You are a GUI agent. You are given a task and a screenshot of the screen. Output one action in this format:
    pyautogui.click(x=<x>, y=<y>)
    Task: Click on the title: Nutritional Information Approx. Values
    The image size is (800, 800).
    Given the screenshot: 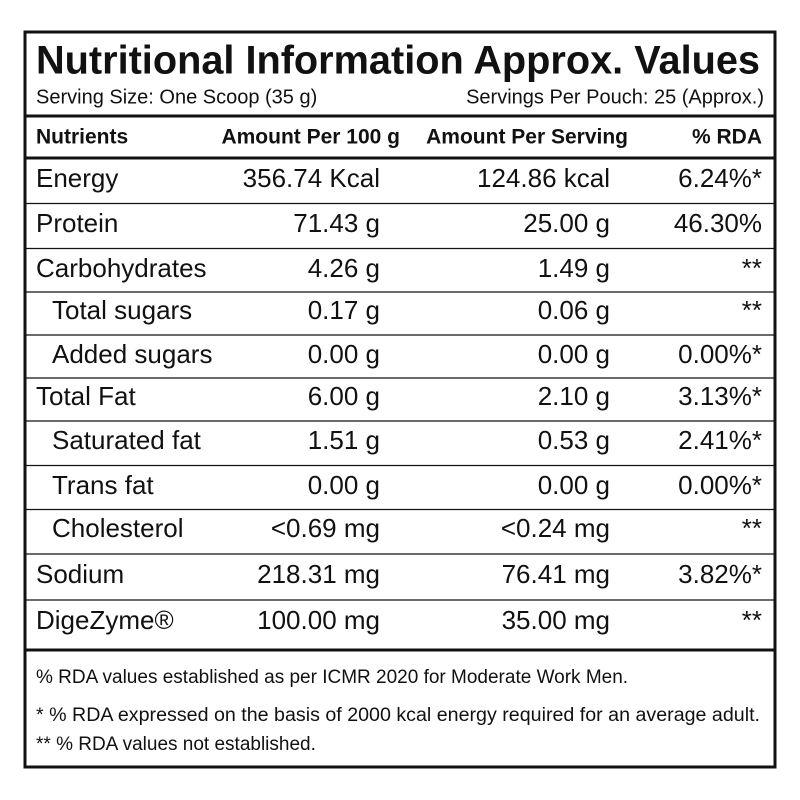 What is the action you would take?
    pyautogui.click(x=398, y=61)
    